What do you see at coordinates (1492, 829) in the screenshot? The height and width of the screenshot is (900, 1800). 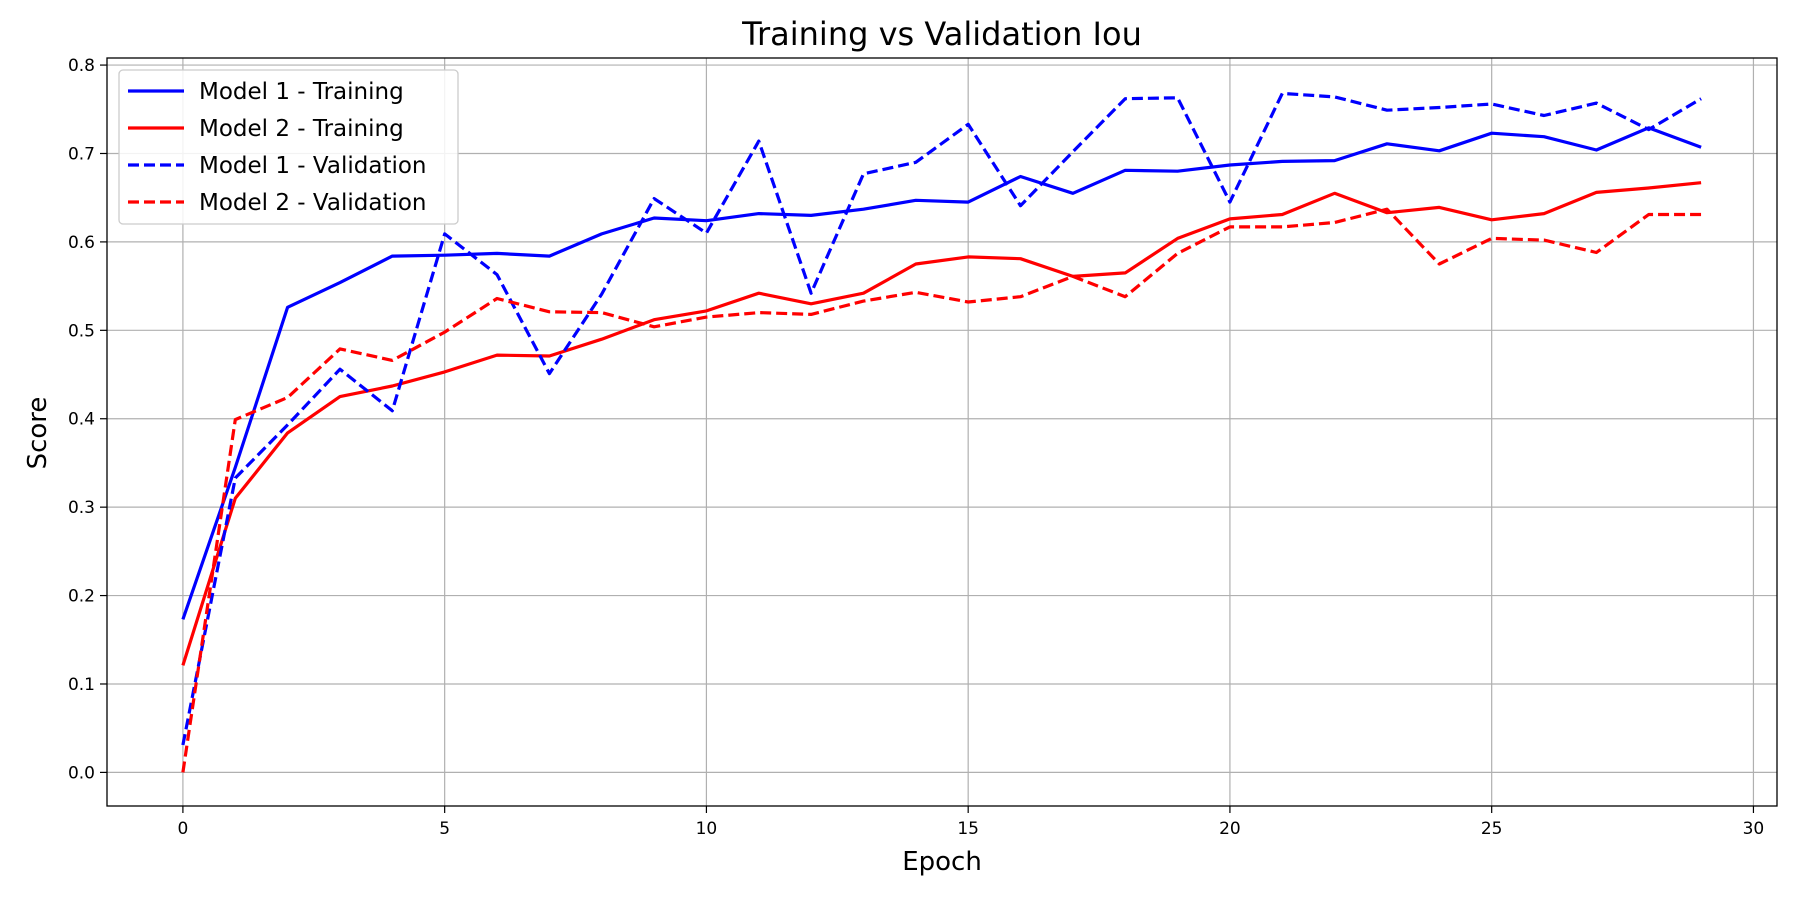 I see `x-tick-label: 25` at bounding box center [1492, 829].